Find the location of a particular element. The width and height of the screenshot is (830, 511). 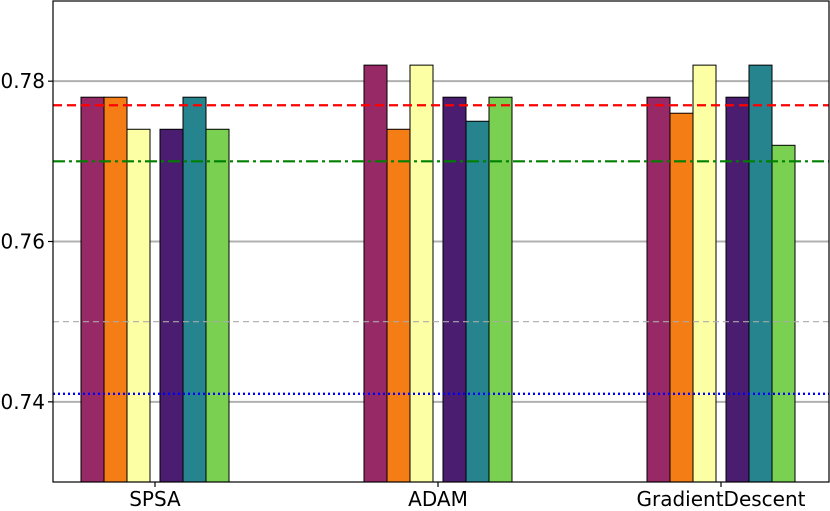

y-tick-label: 0.76 is located at coordinates (22, 242).